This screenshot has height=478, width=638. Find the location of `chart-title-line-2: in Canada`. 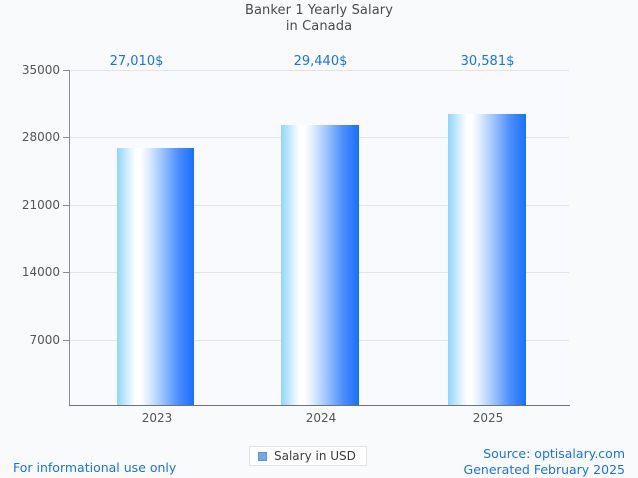

chart-title-line-2: in Canada is located at coordinates (319, 26).